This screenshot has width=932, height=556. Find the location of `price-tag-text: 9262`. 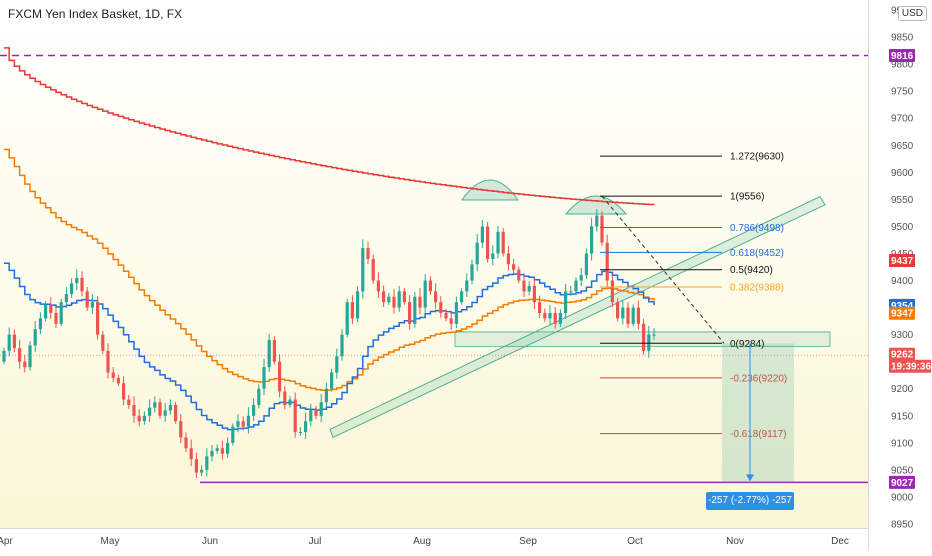

price-tag-text: 9262 is located at coordinates (902, 355).